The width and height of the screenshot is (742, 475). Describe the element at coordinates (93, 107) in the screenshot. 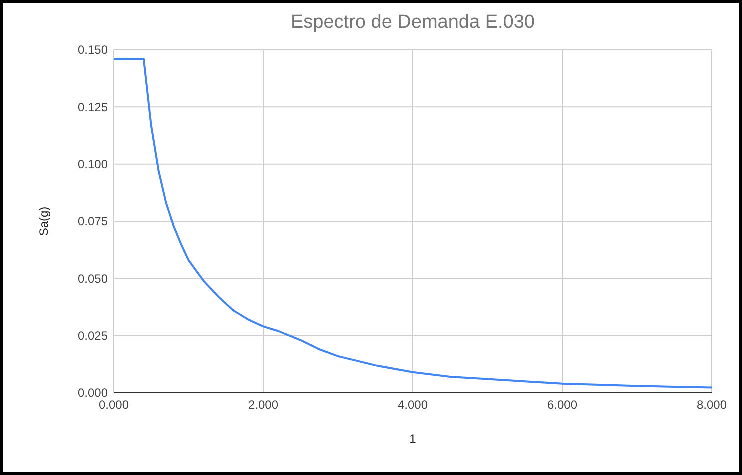

I see `y-tick-label: 0.125` at that location.